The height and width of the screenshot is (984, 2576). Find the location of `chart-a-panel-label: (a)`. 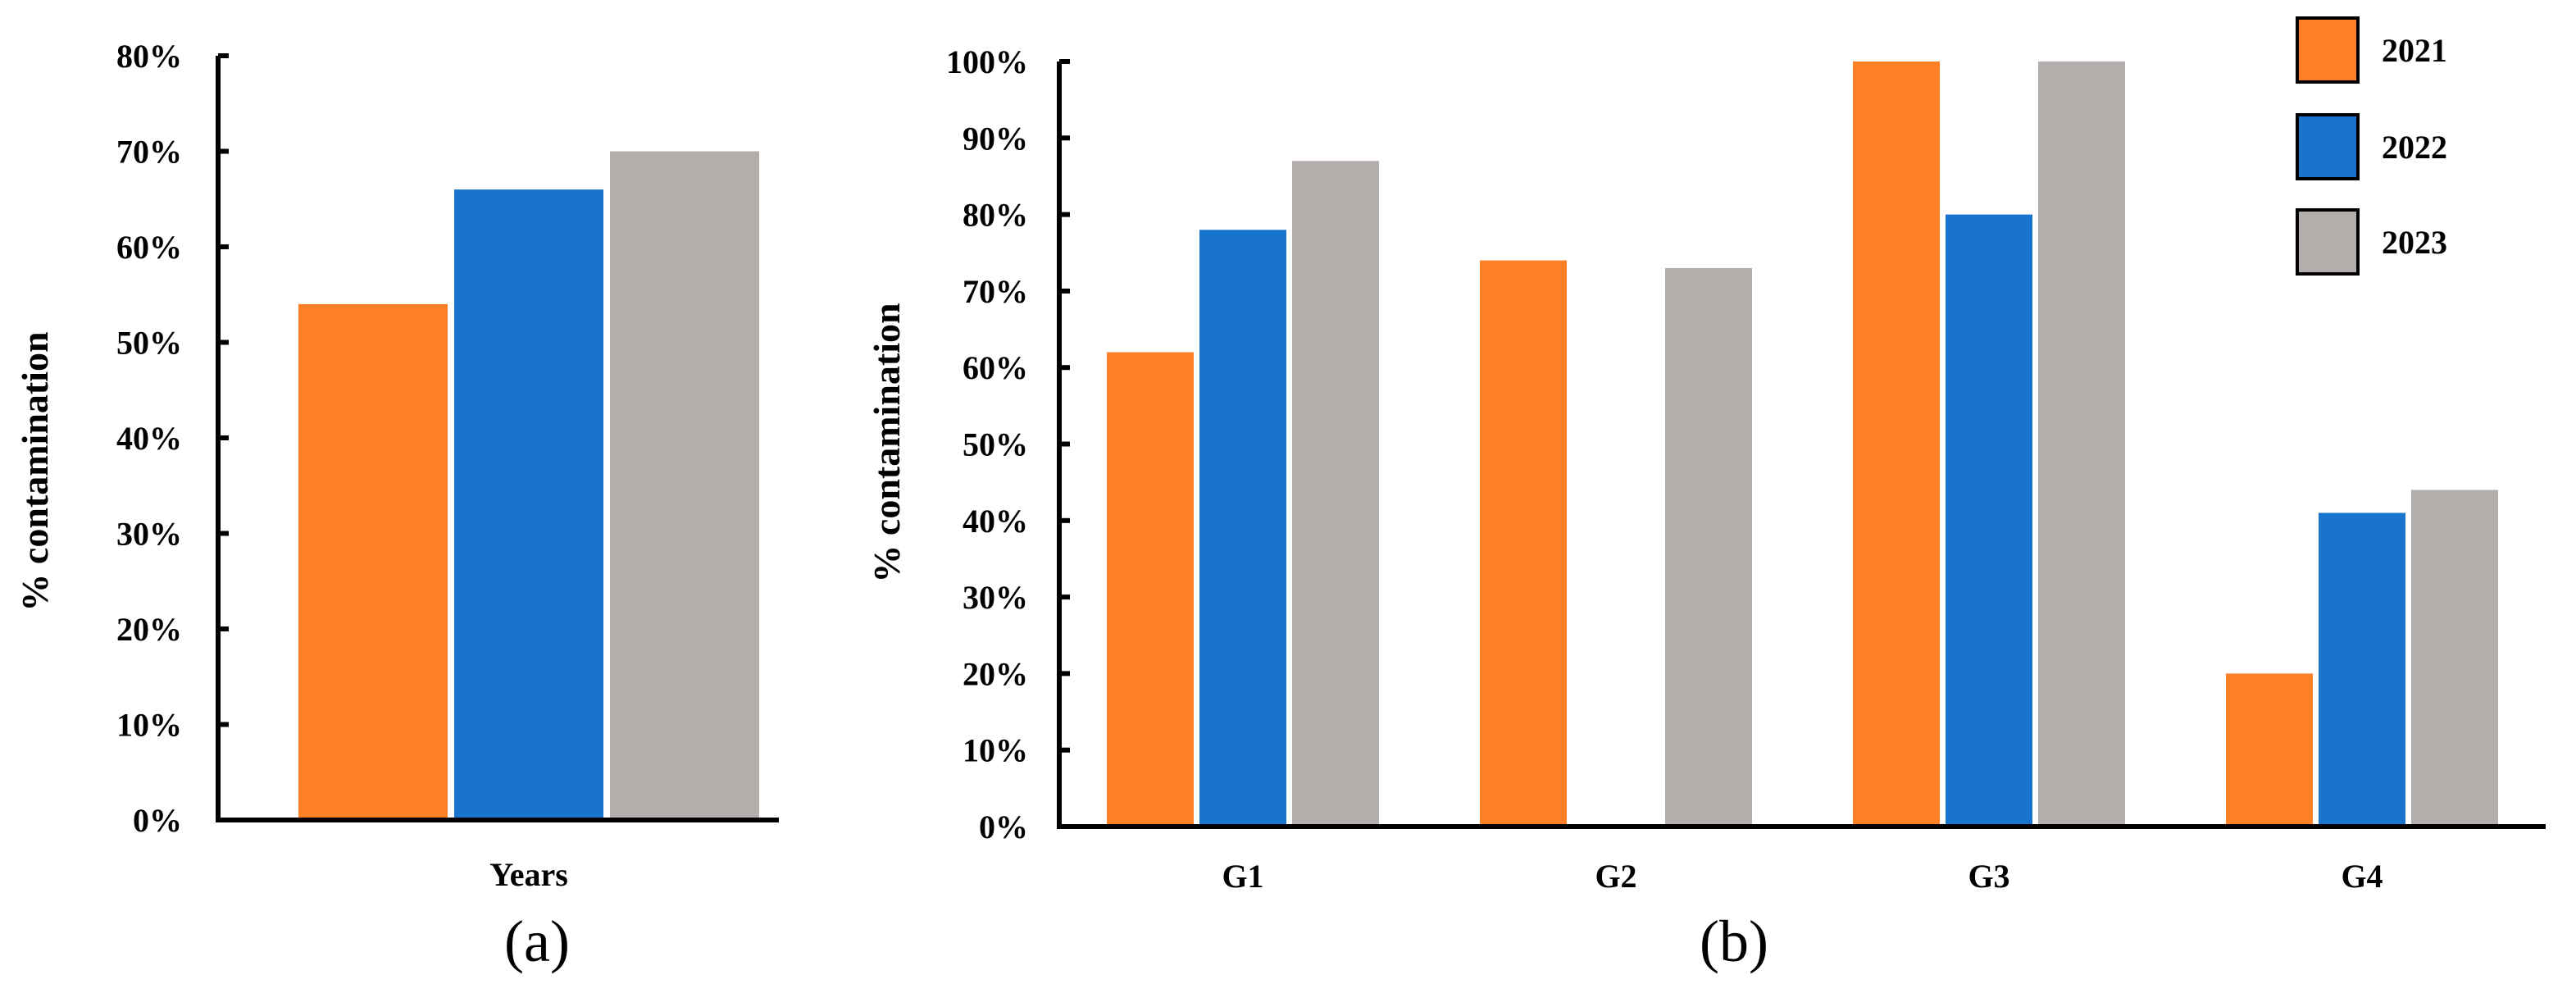

chart-a-panel-label: (a) is located at coordinates (537, 941).